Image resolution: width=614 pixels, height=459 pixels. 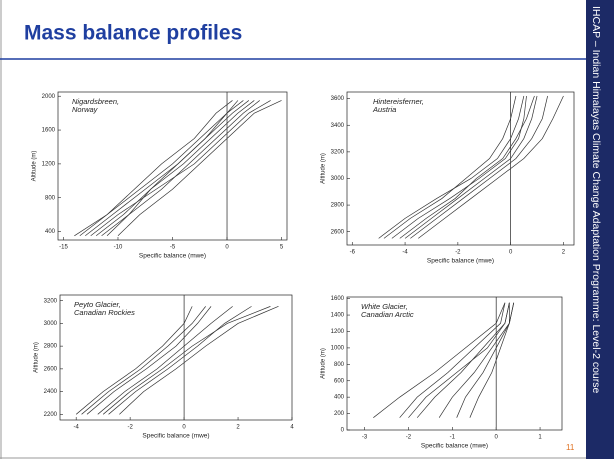 I want to click on x-tick-label: -5, so click(x=173, y=248).